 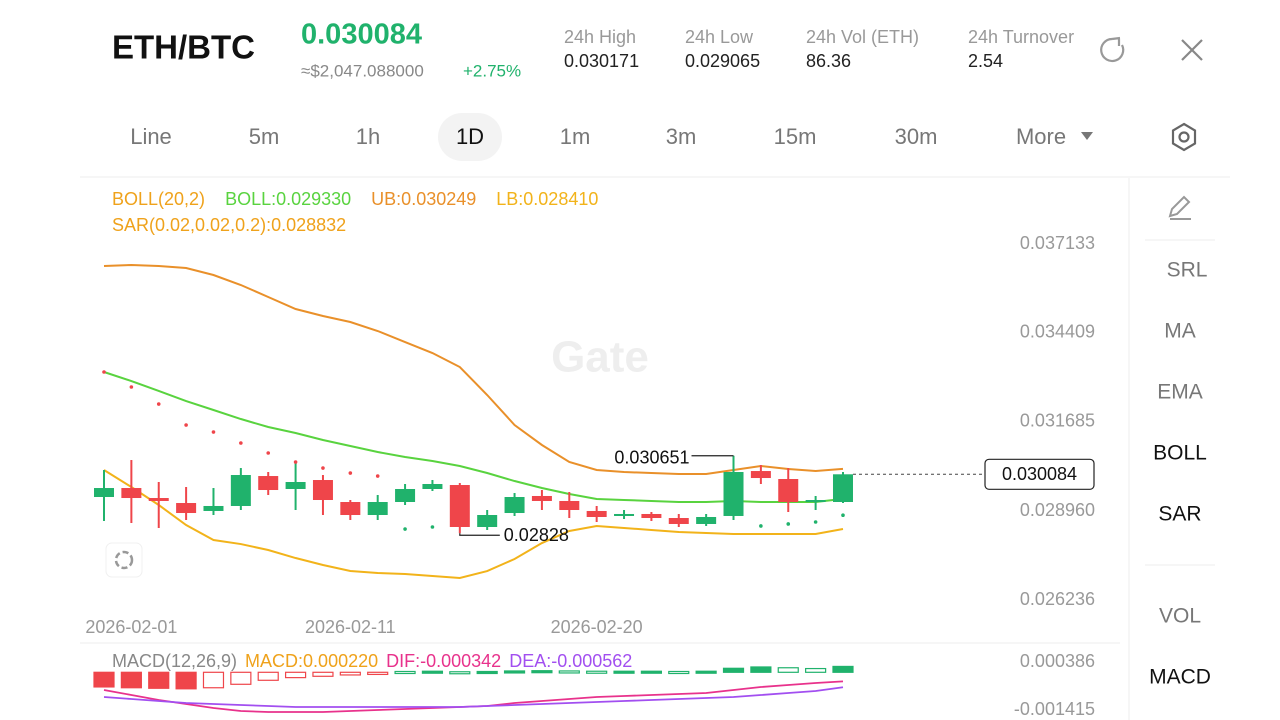 What do you see at coordinates (158, 199) in the screenshot?
I see `indicator-legend: BOLL(20,2)` at bounding box center [158, 199].